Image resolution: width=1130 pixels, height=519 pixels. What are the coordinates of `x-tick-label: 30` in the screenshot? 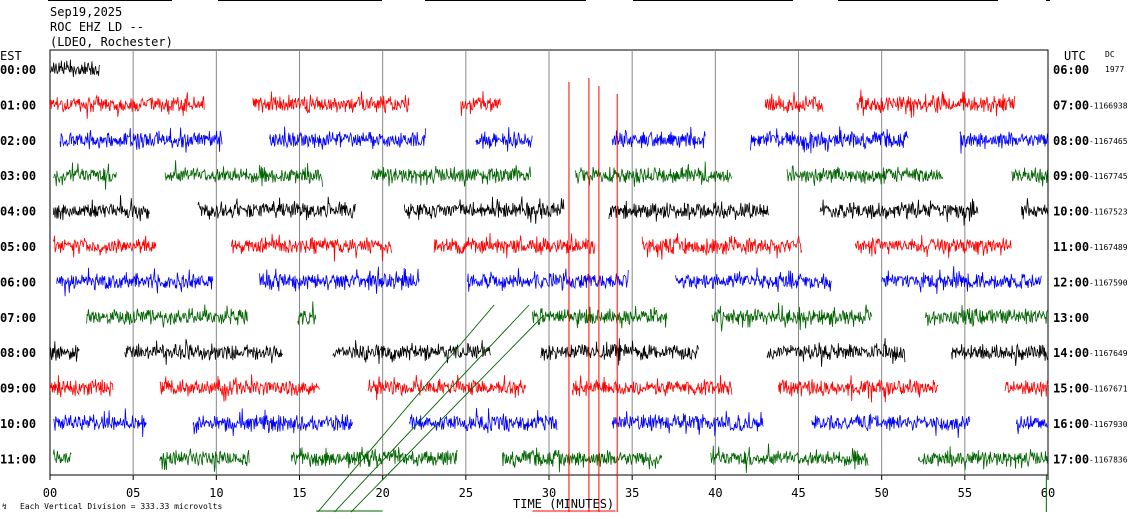 It's located at (549, 493).